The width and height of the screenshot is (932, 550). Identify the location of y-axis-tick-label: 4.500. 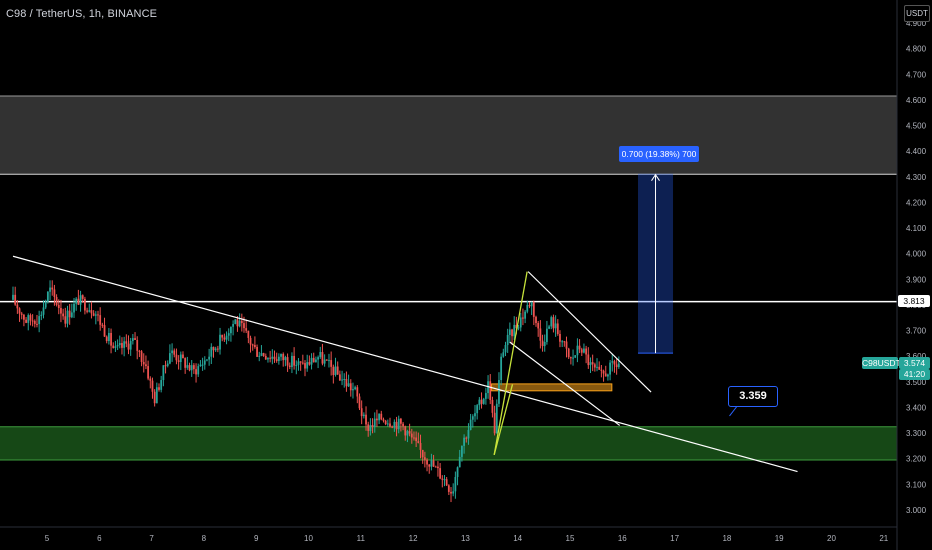
(916, 126).